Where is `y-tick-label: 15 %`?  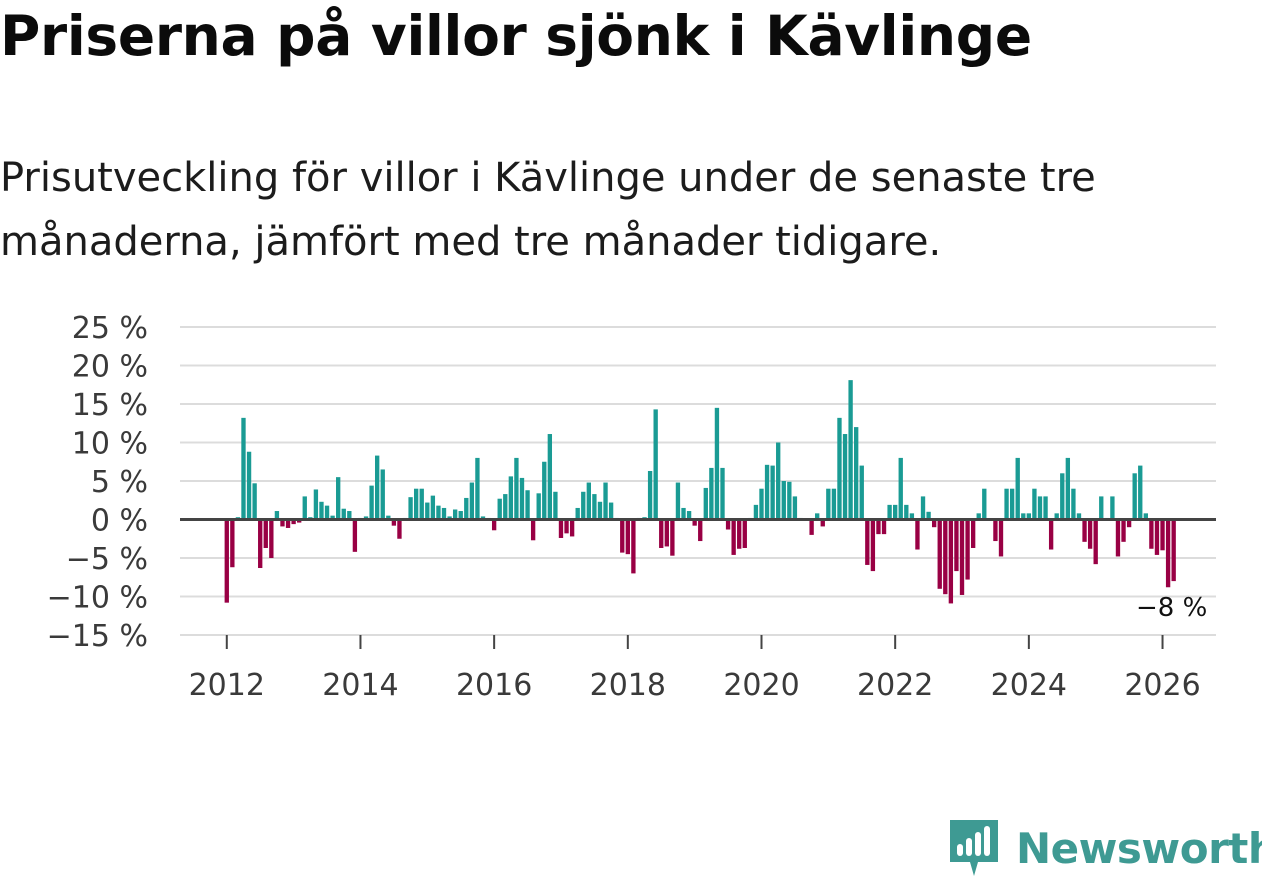
y-tick-label: 15 % is located at coordinates (110, 405).